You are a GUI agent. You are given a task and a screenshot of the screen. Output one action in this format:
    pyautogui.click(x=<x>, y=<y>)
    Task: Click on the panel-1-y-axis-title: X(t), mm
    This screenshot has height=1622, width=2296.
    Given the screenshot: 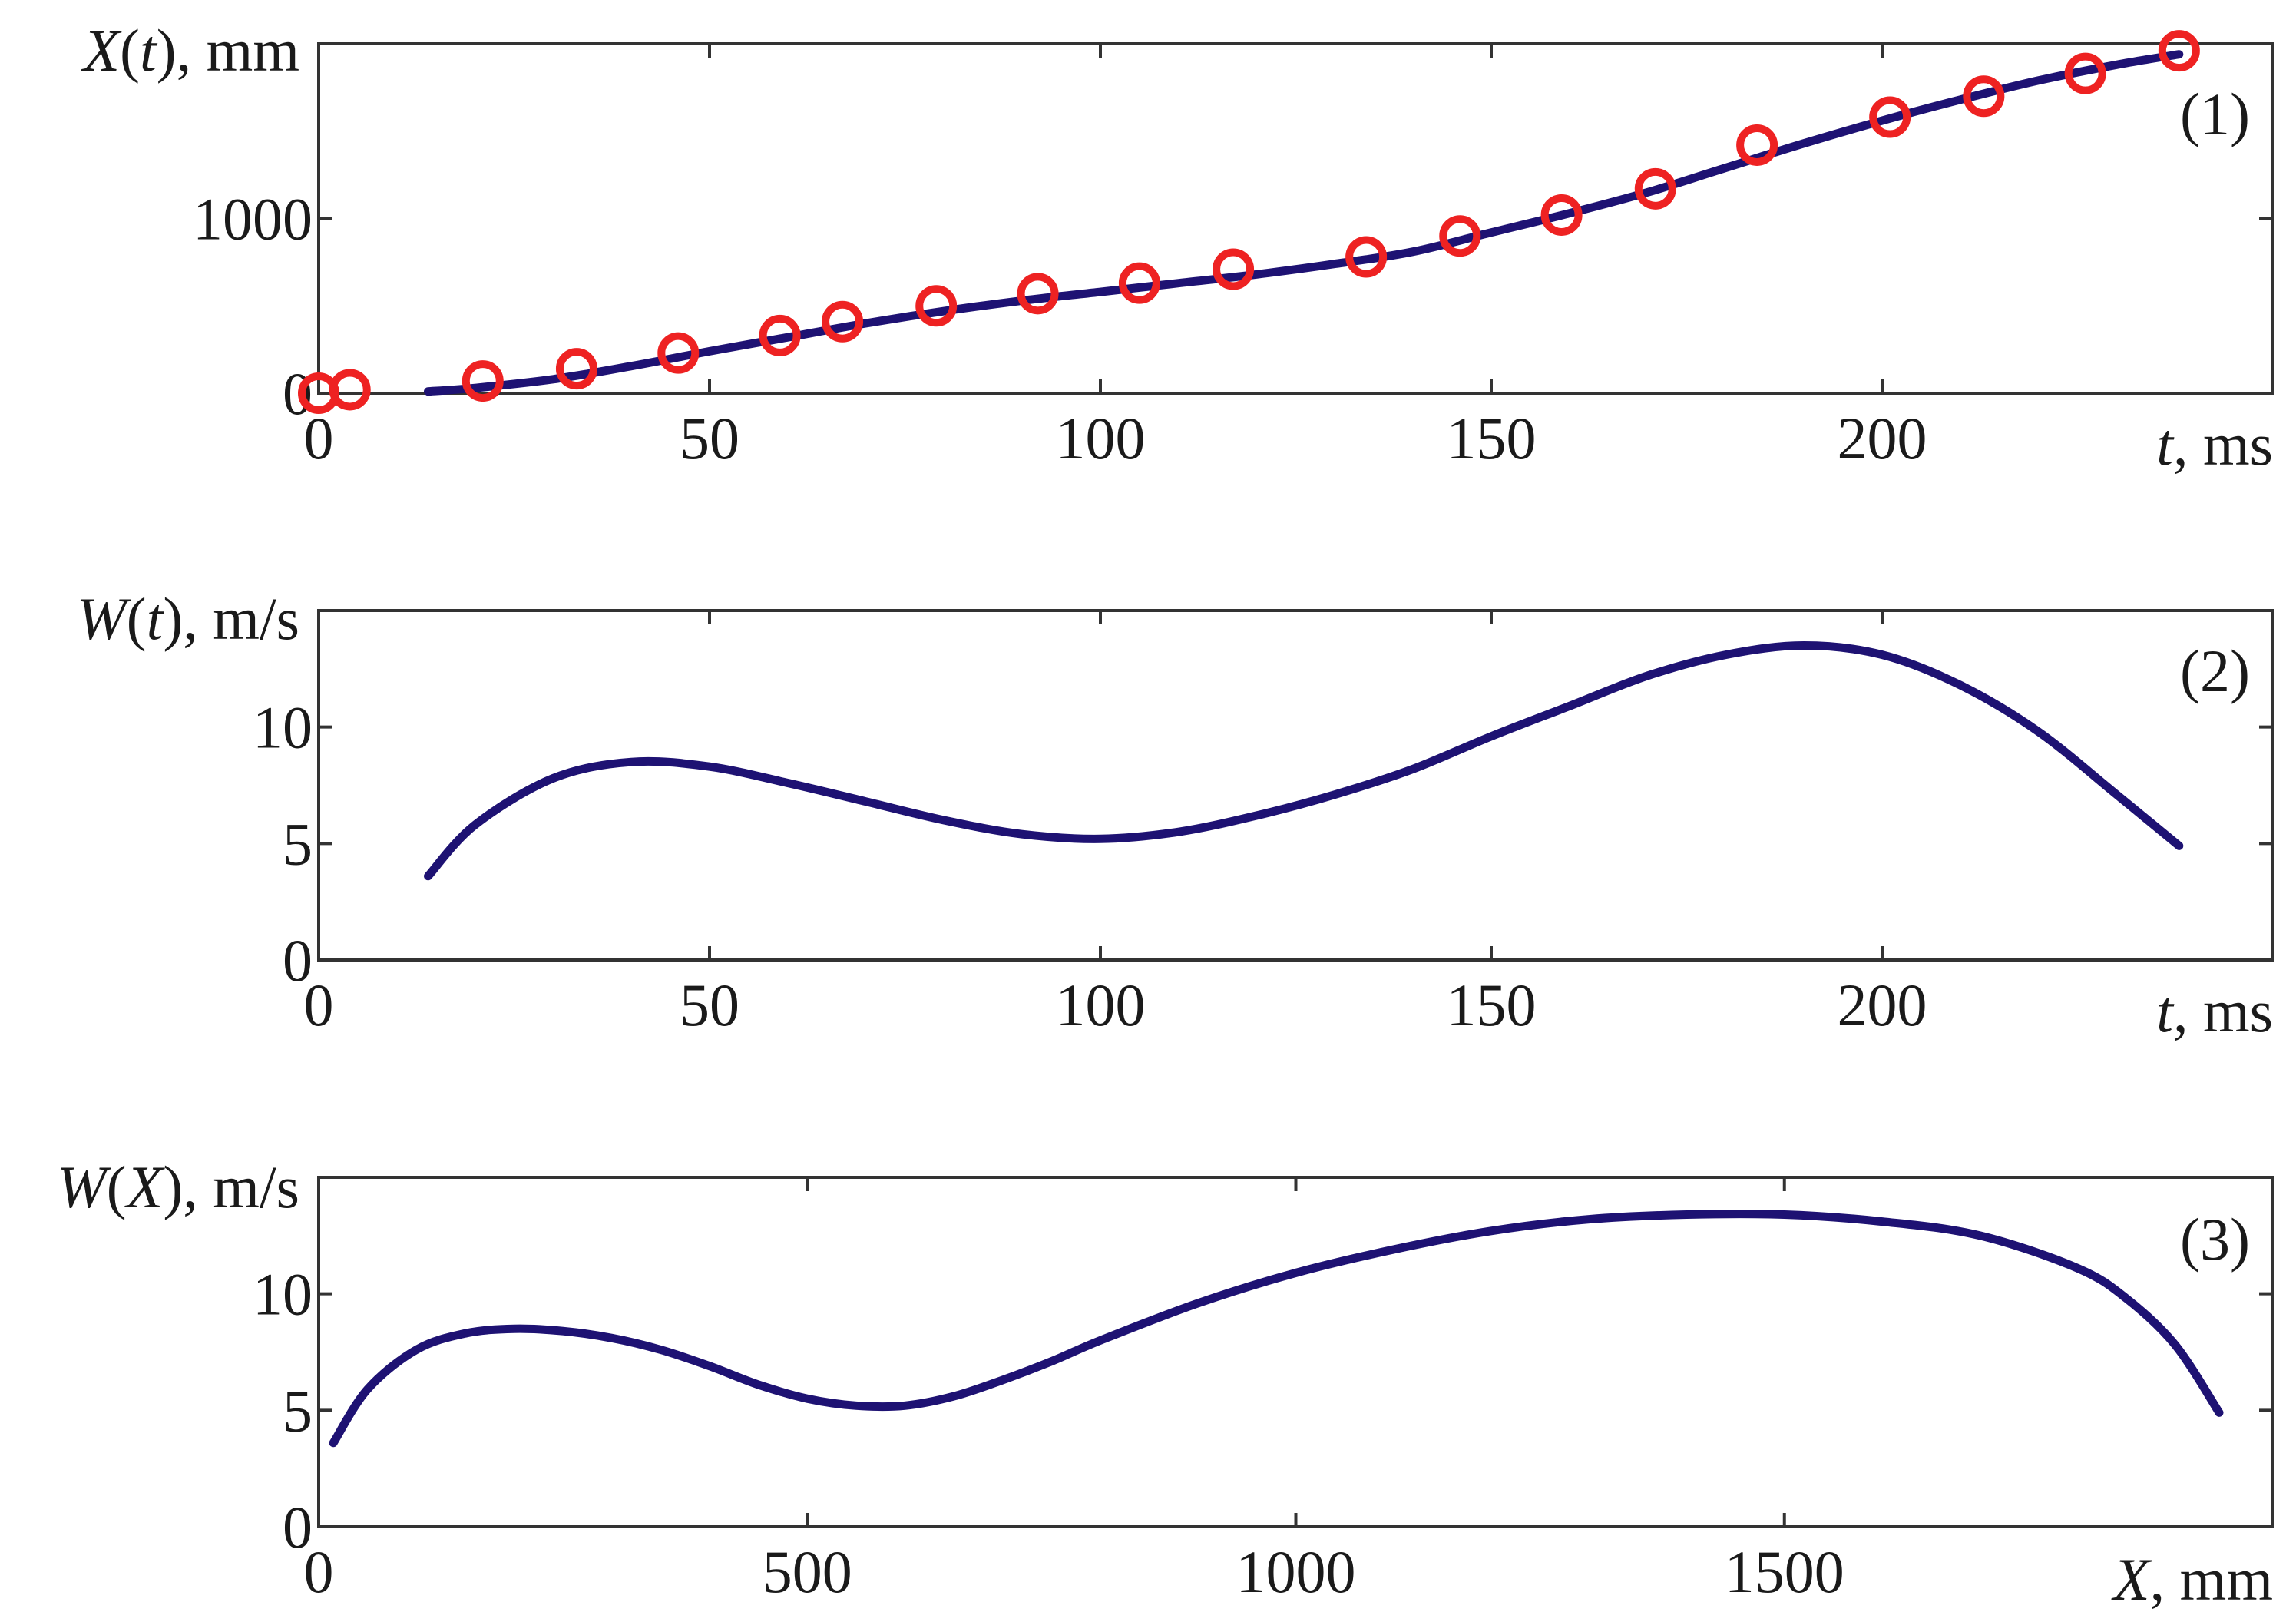 What is the action you would take?
    pyautogui.click(x=190, y=50)
    